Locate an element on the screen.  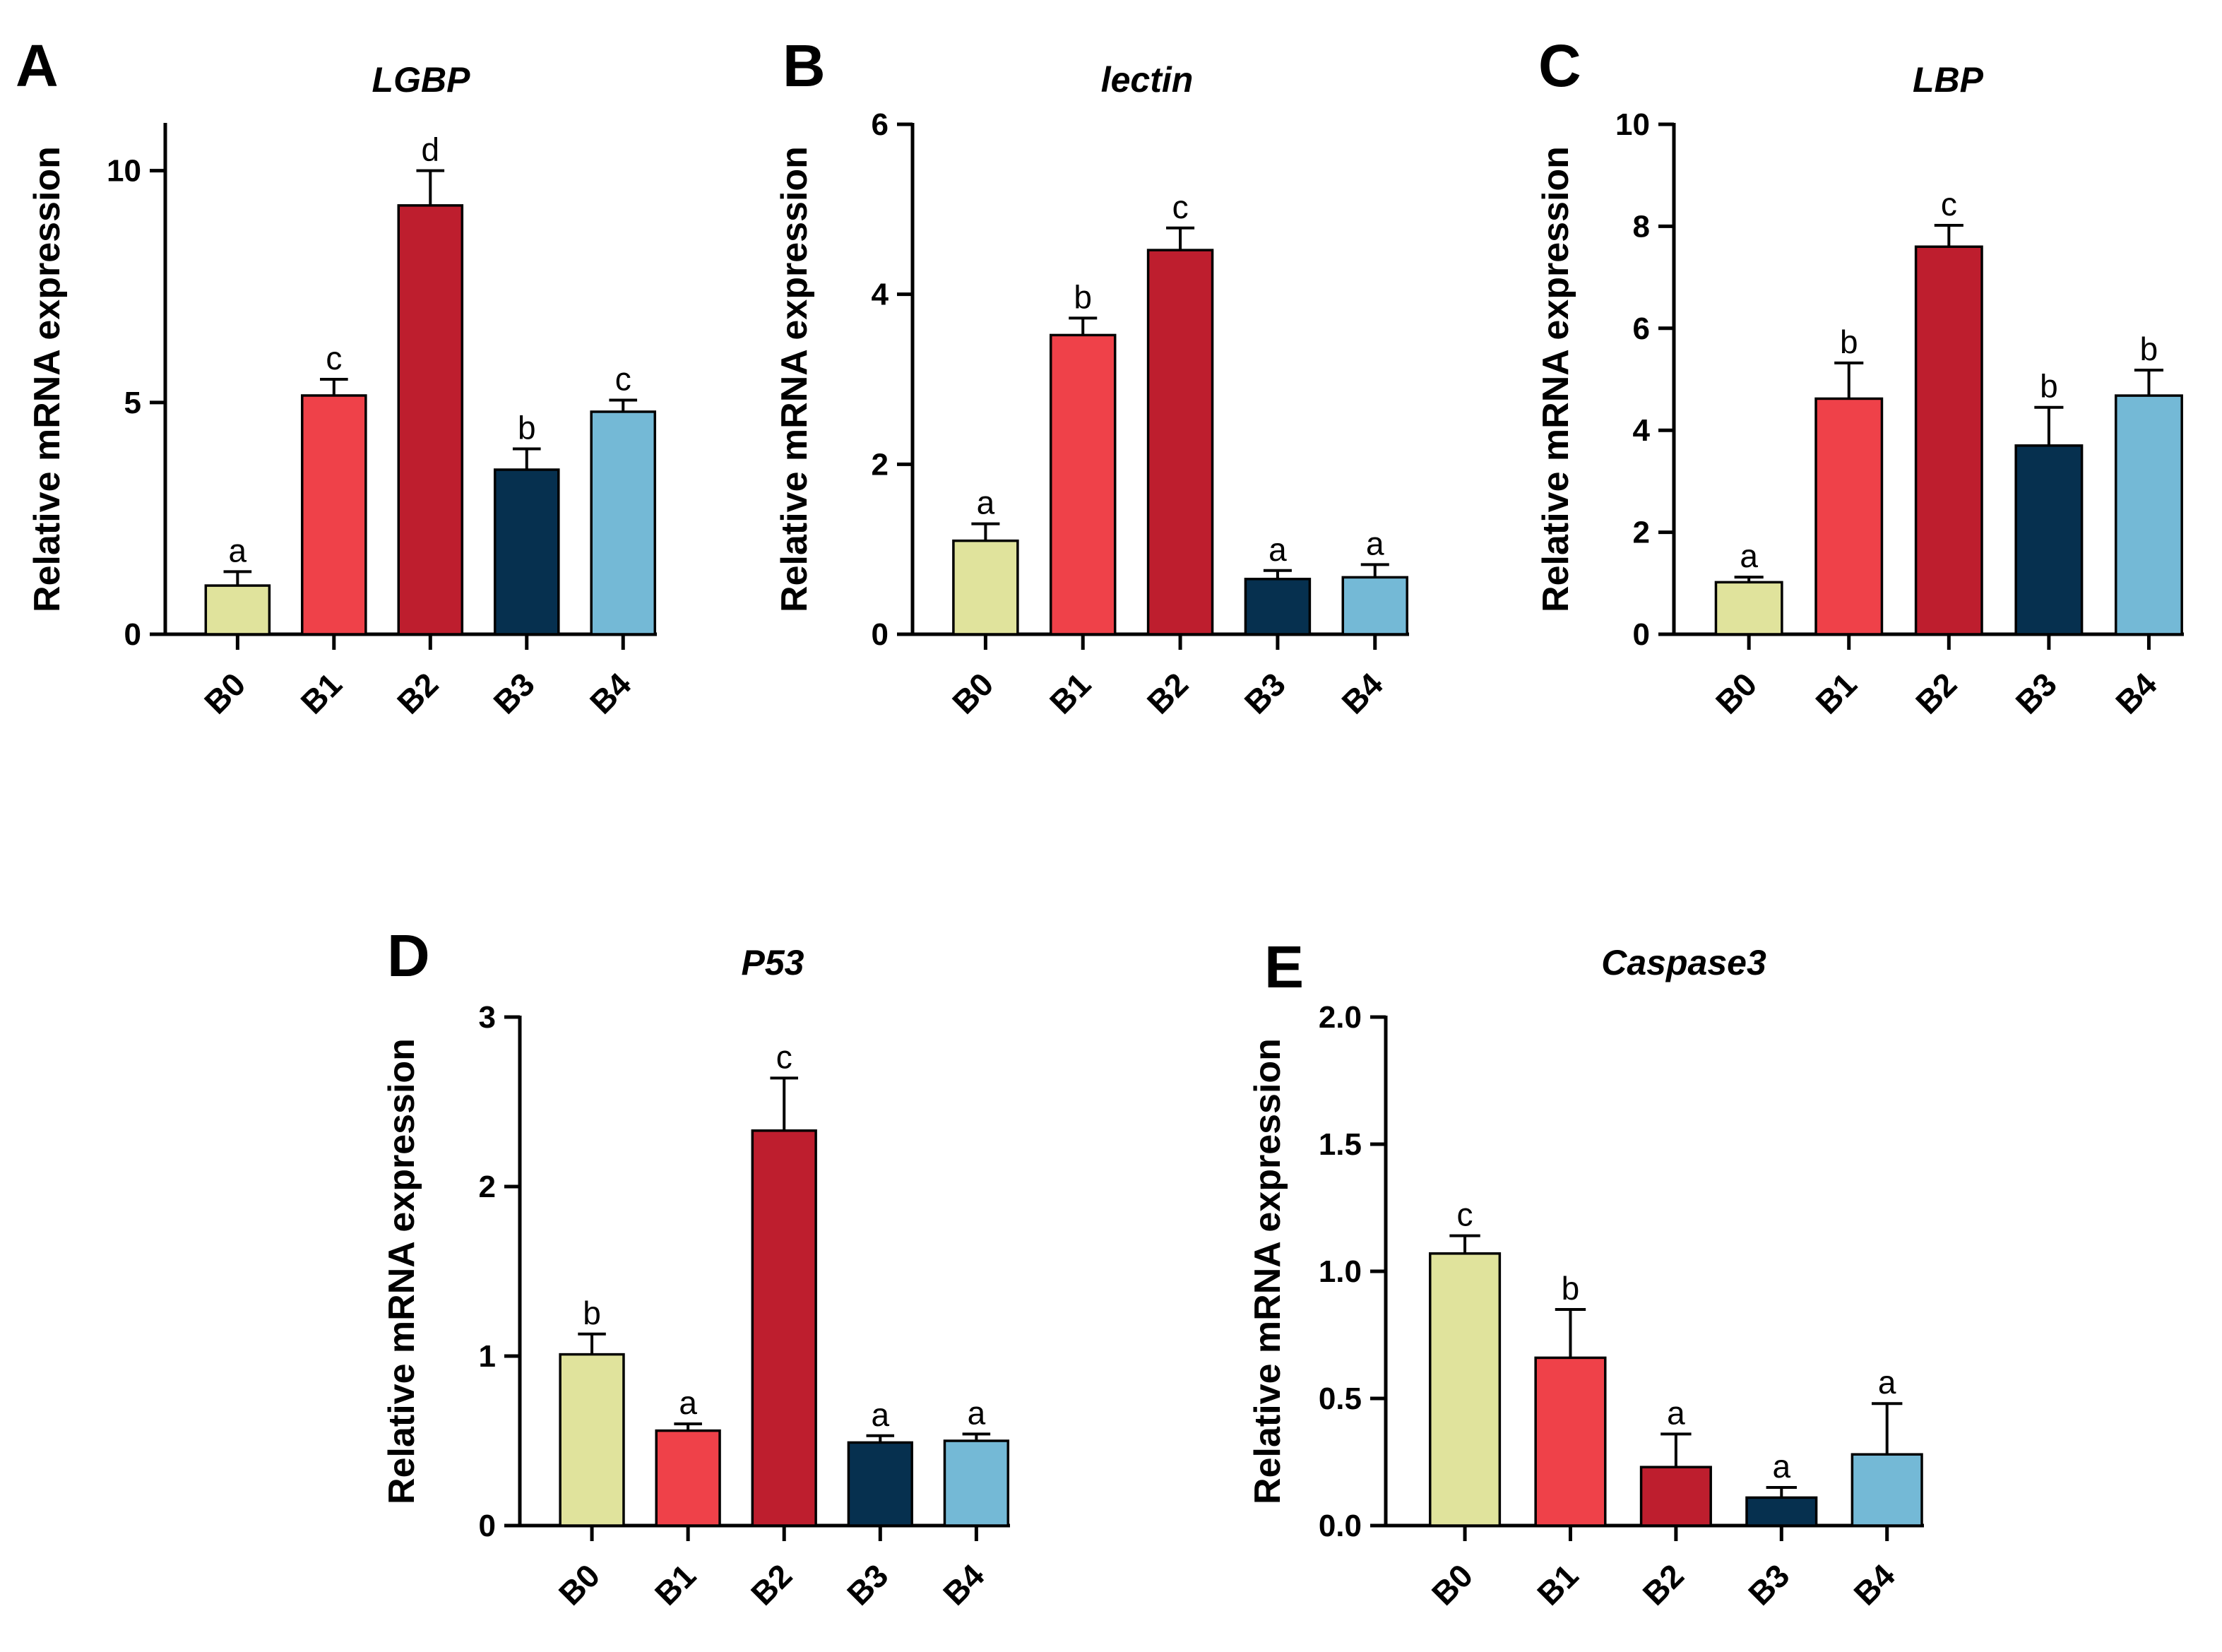
chart-title: LBP is located at coordinates (1948, 80).